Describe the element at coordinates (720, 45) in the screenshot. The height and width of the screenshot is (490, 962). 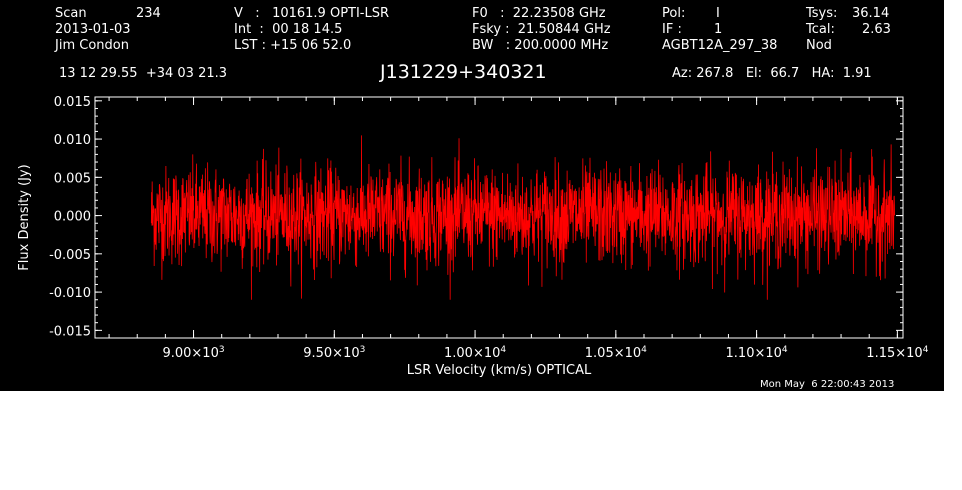
I see `project-text: AGBT12A_297_38` at that location.